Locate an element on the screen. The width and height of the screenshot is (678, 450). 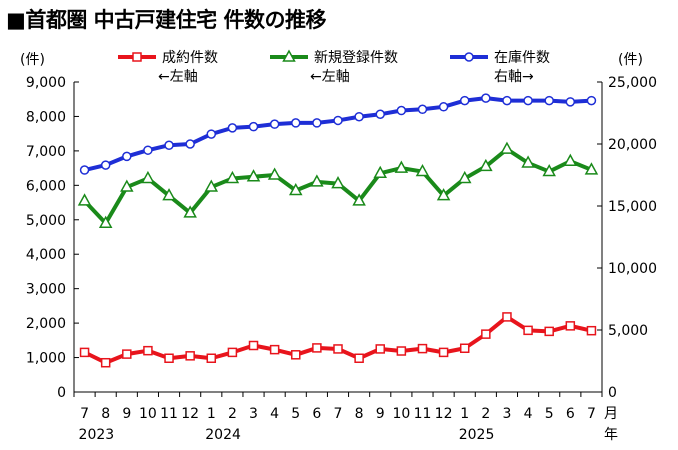
x-unit-year: 年 is located at coordinates (611, 435).